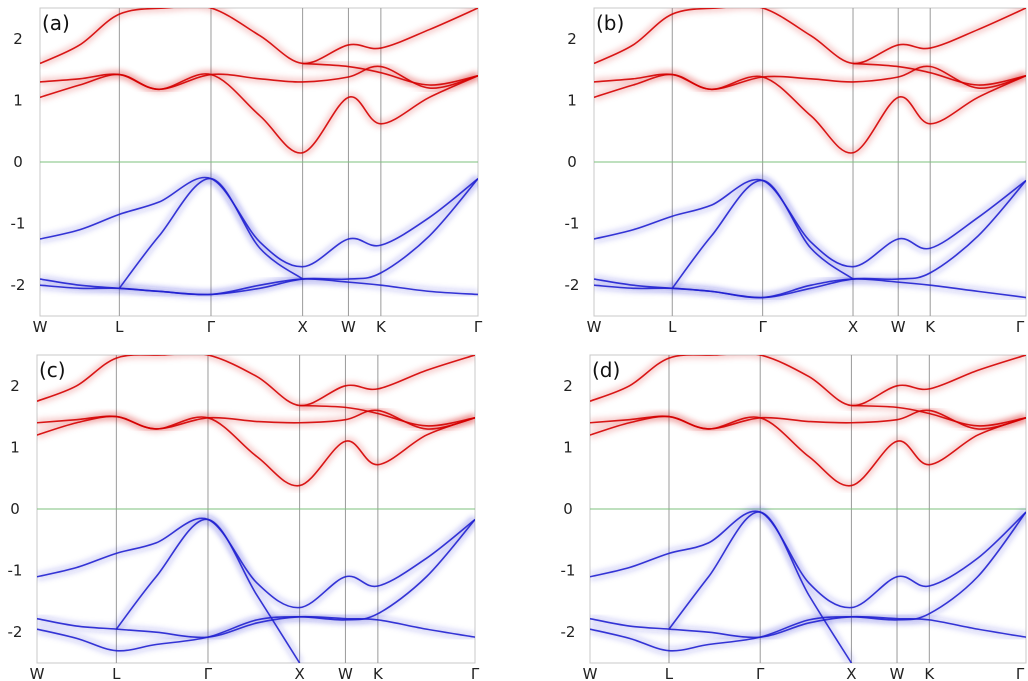 This screenshot has width=1028, height=681. What do you see at coordinates (56, 23) in the screenshot?
I see `panel-label: (a)` at bounding box center [56, 23].